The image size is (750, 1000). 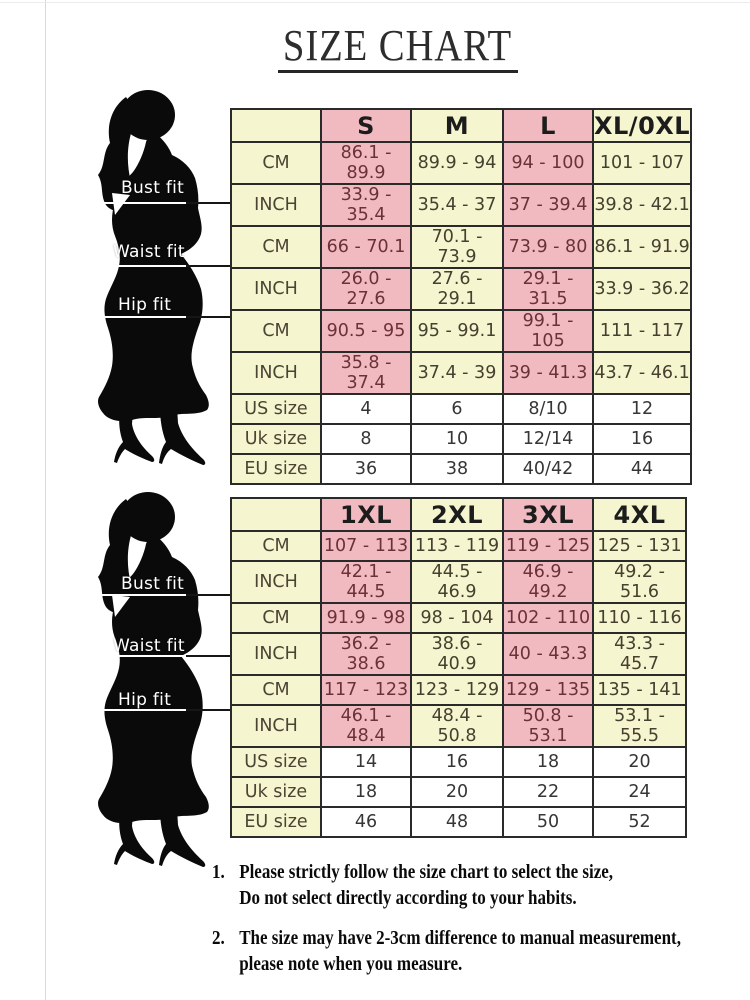 What do you see at coordinates (366, 373) in the screenshot?
I see `size-value-cell: 35.8 - 37.4` at bounding box center [366, 373].